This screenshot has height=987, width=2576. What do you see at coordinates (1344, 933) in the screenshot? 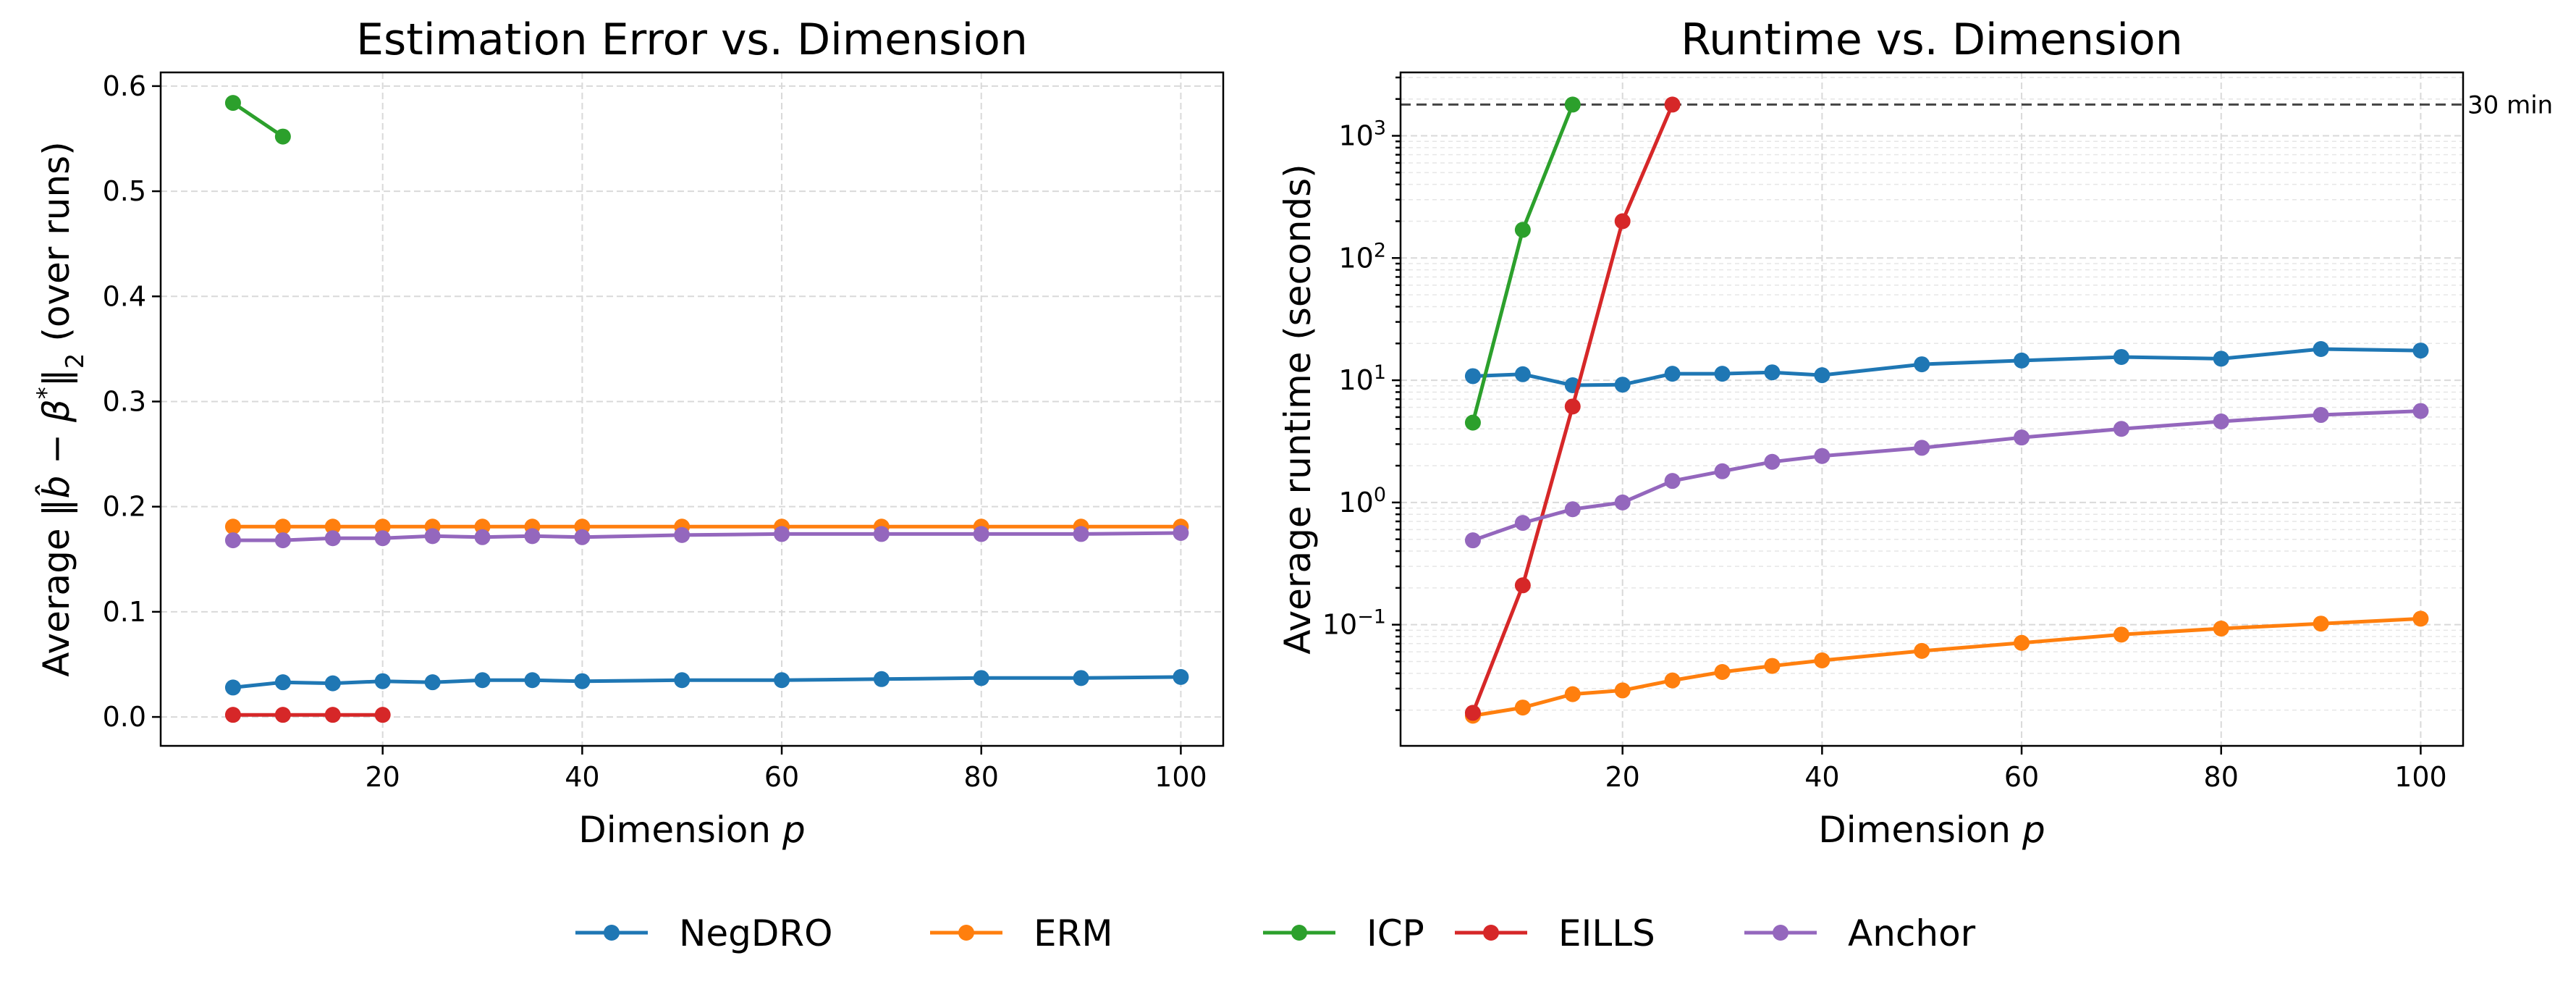
I see `legend-item-icp: ICP` at bounding box center [1344, 933].